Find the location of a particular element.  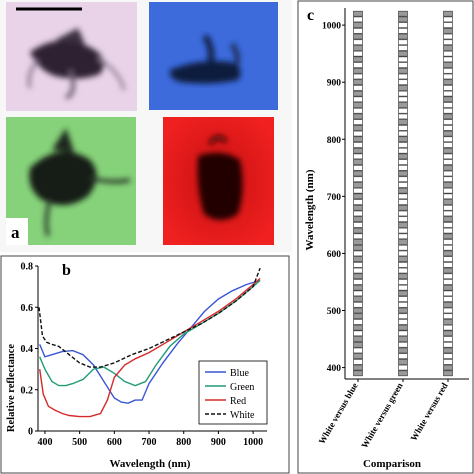

x-axis-title-c: Comparison is located at coordinates (392, 464).